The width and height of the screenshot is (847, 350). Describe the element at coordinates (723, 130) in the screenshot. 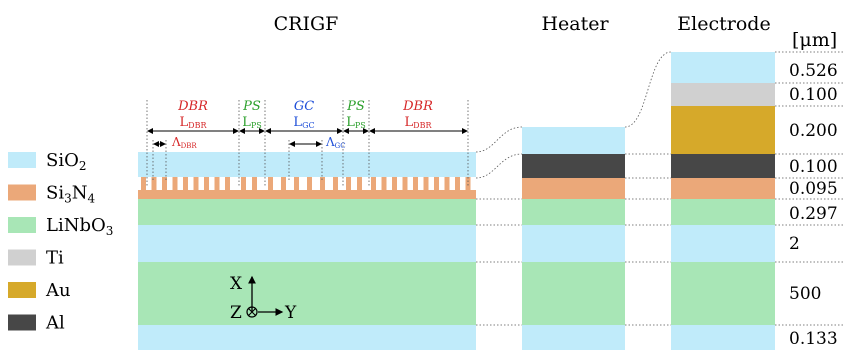

I see `electrode-au-layer` at that location.